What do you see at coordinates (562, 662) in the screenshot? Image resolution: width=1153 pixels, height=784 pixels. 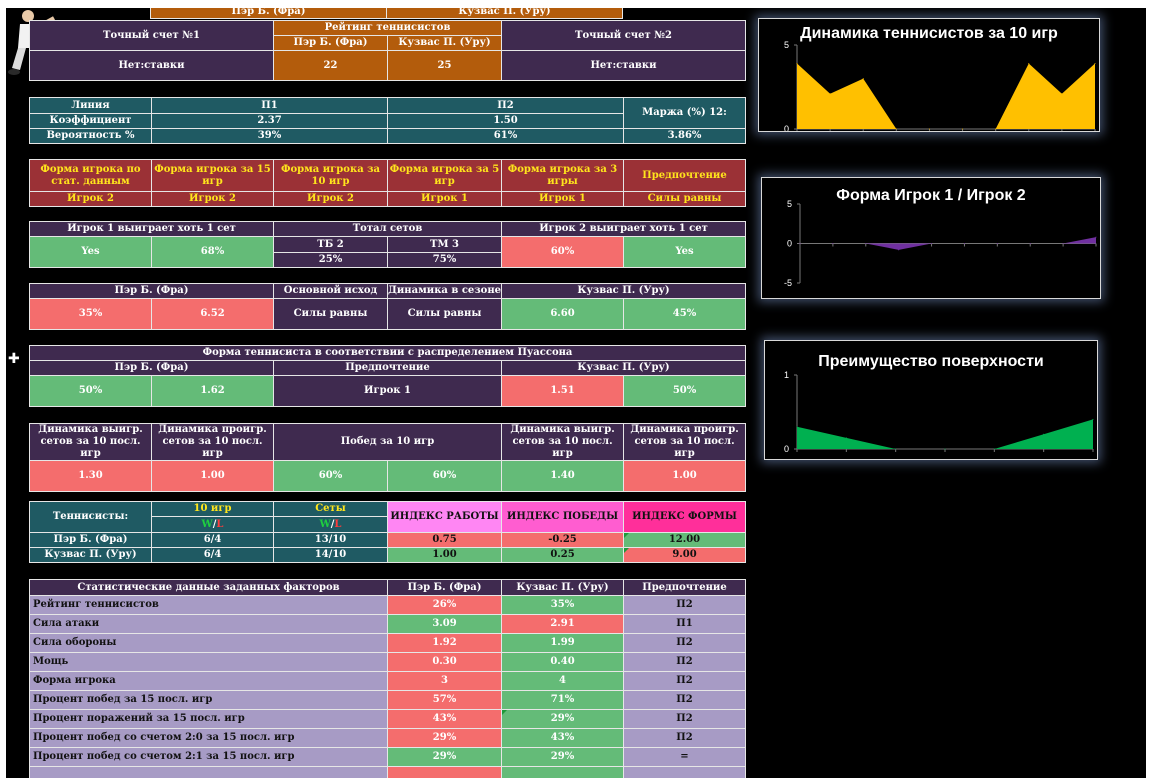 I see `stat-p2: 0.40` at bounding box center [562, 662].